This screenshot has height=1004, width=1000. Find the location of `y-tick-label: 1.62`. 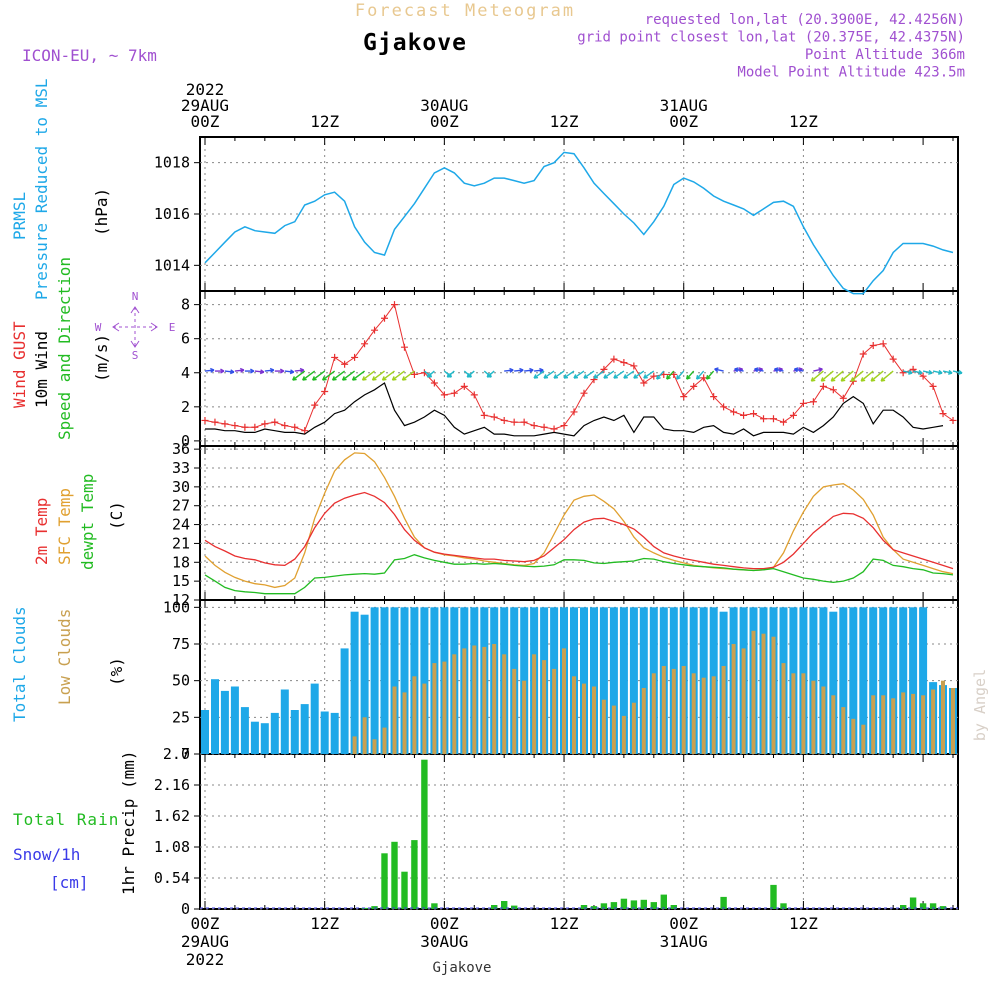

y-tick-label: 1.62 is located at coordinates (172, 816).